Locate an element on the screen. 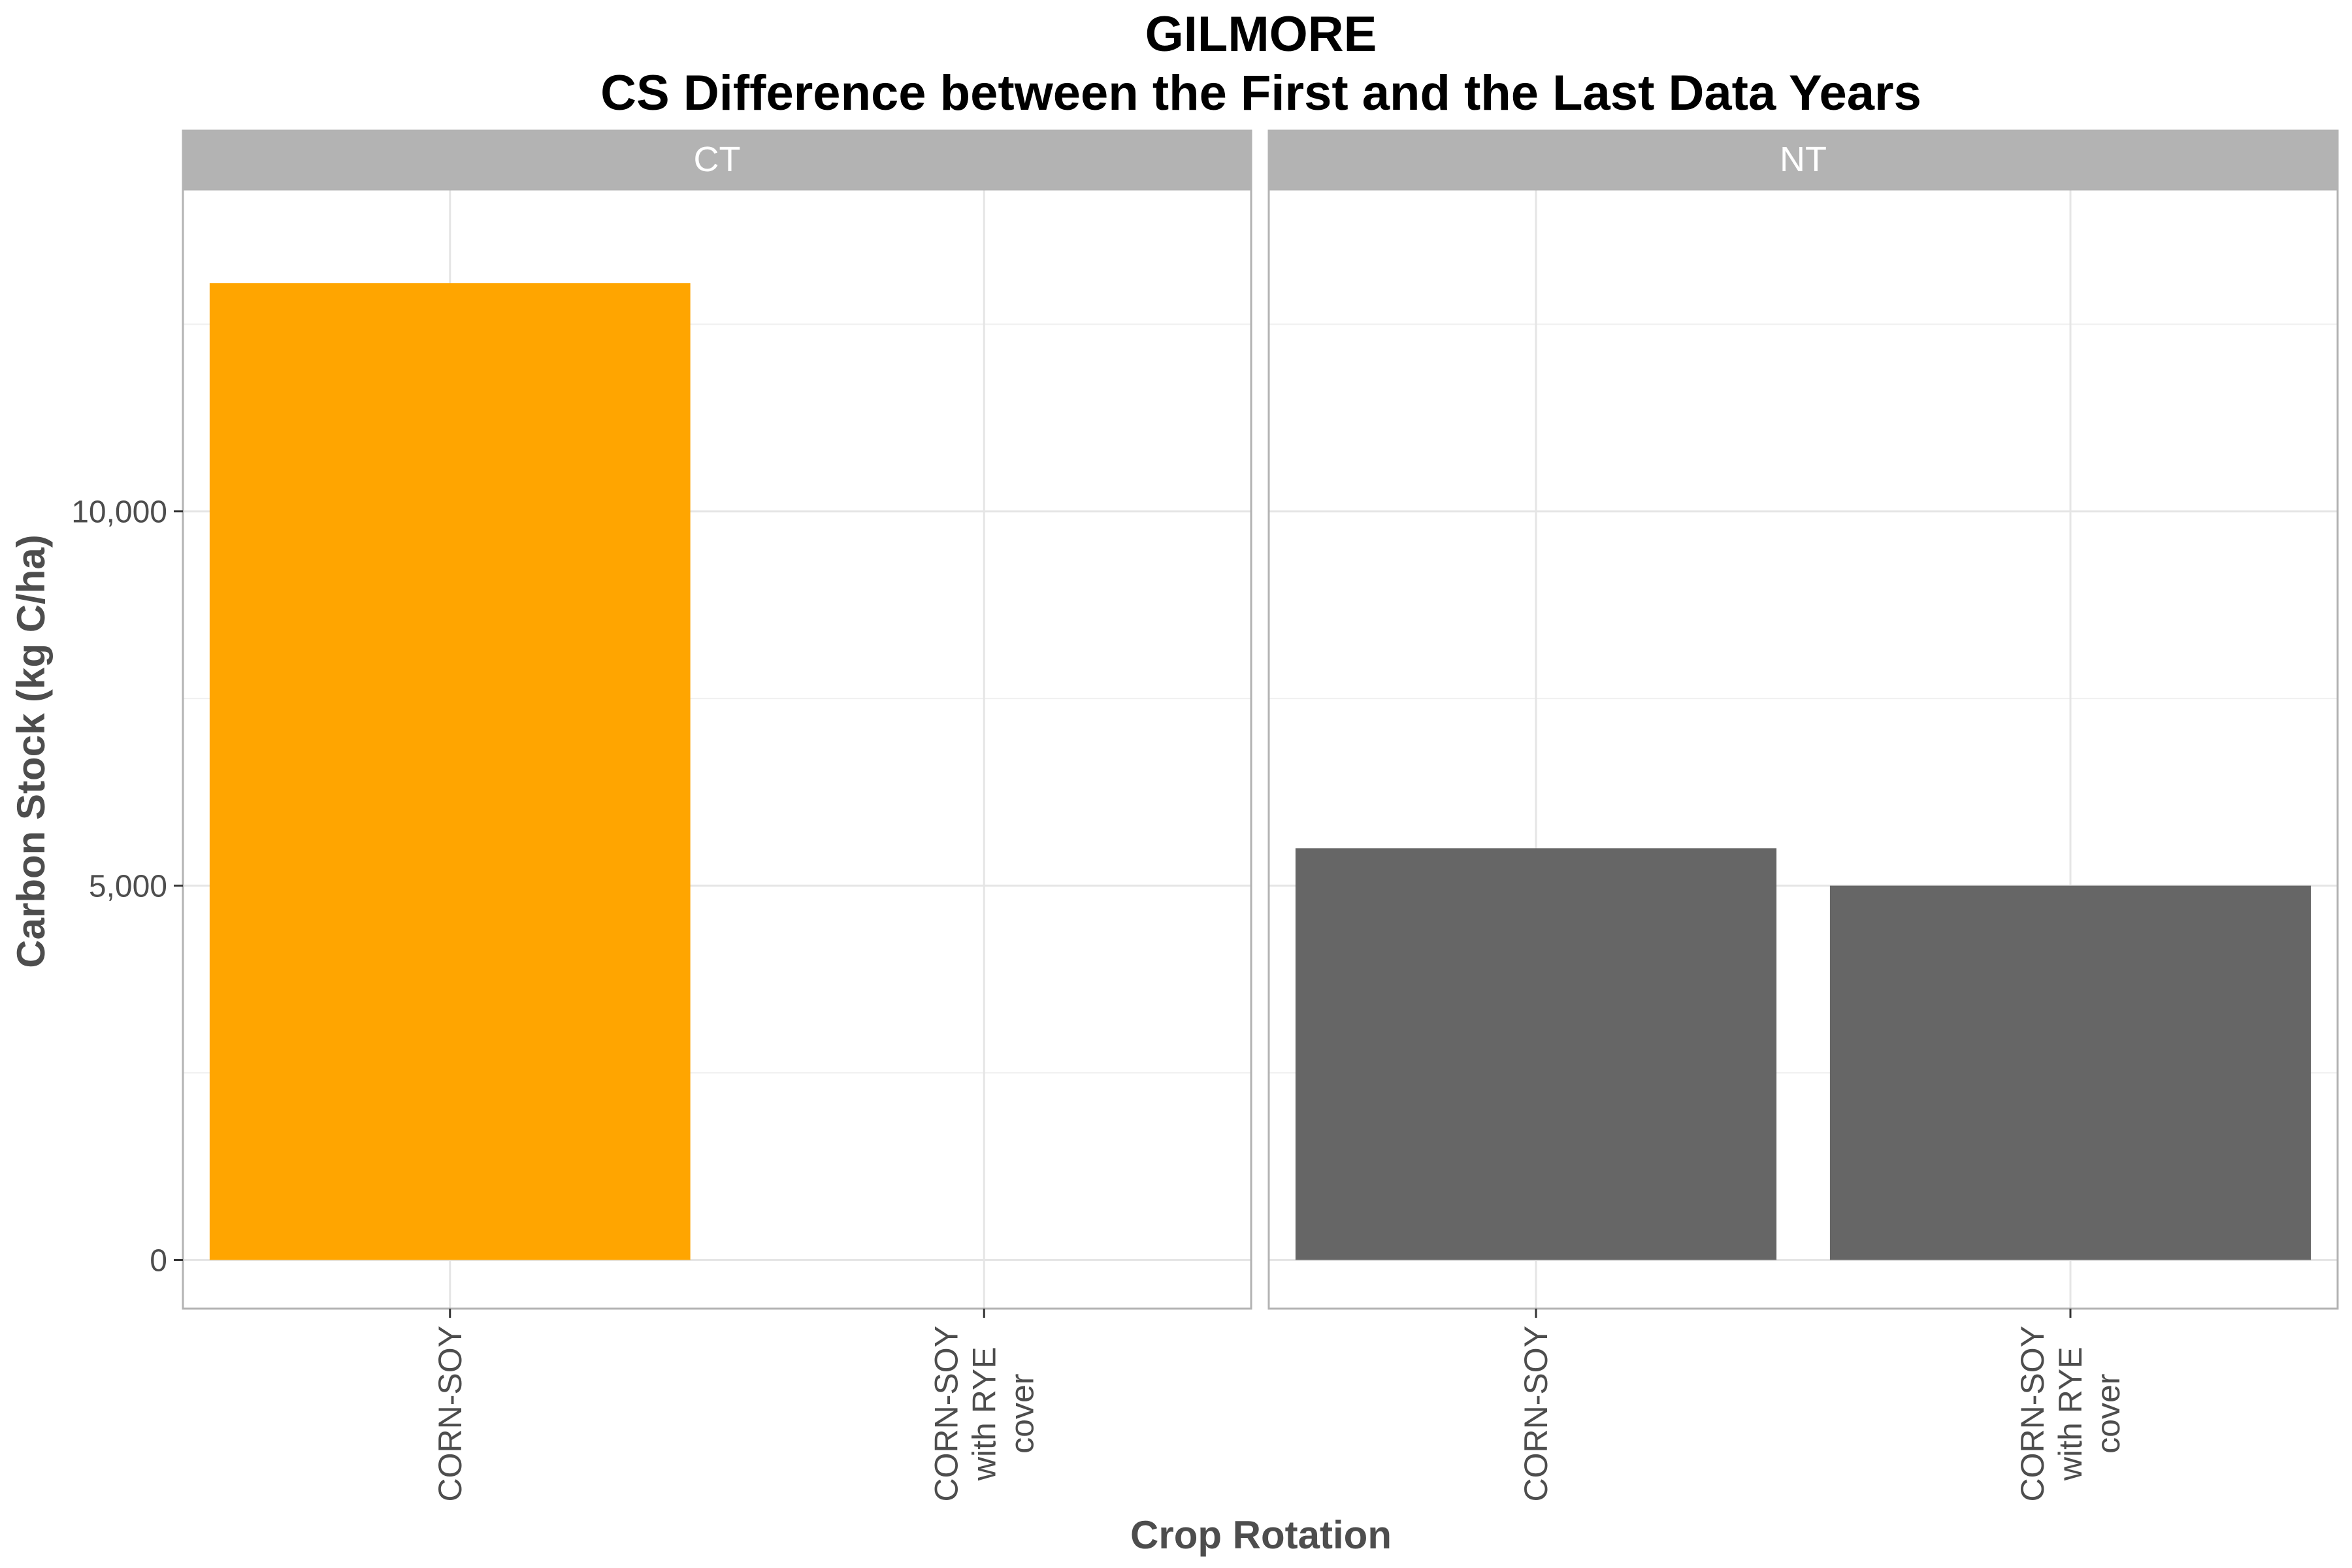 The width and height of the screenshot is (2352, 1568). facet-strip-label: NT is located at coordinates (1803, 159).